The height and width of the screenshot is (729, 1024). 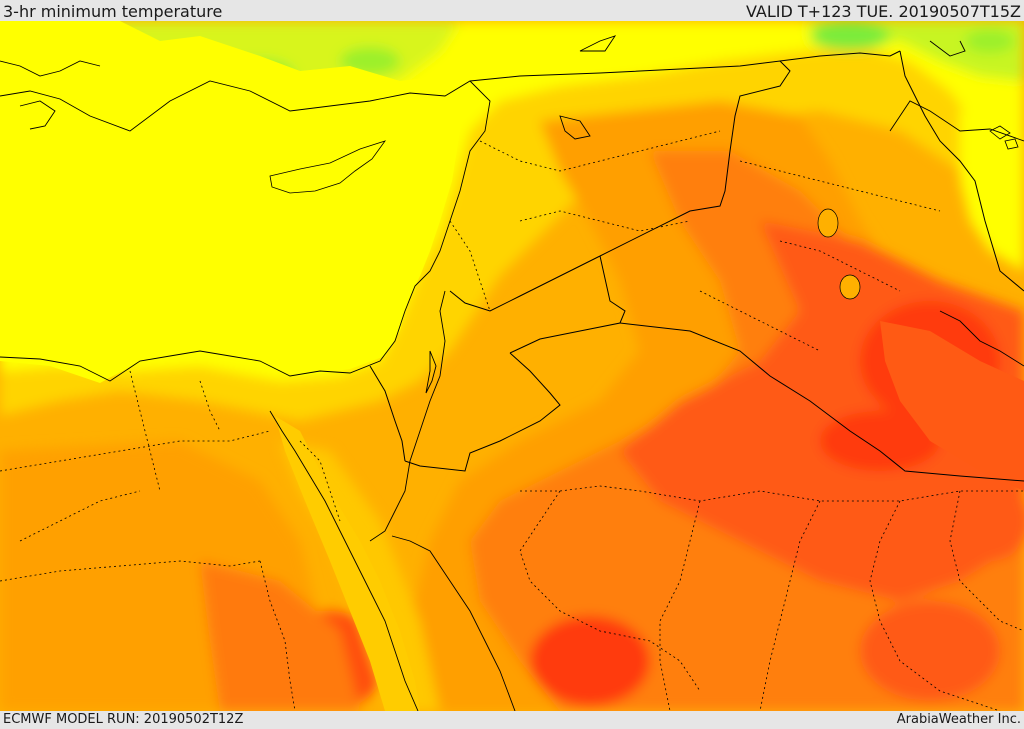 What do you see at coordinates (952, 406) in the screenshot?
I see `persian-gulf` at bounding box center [952, 406].